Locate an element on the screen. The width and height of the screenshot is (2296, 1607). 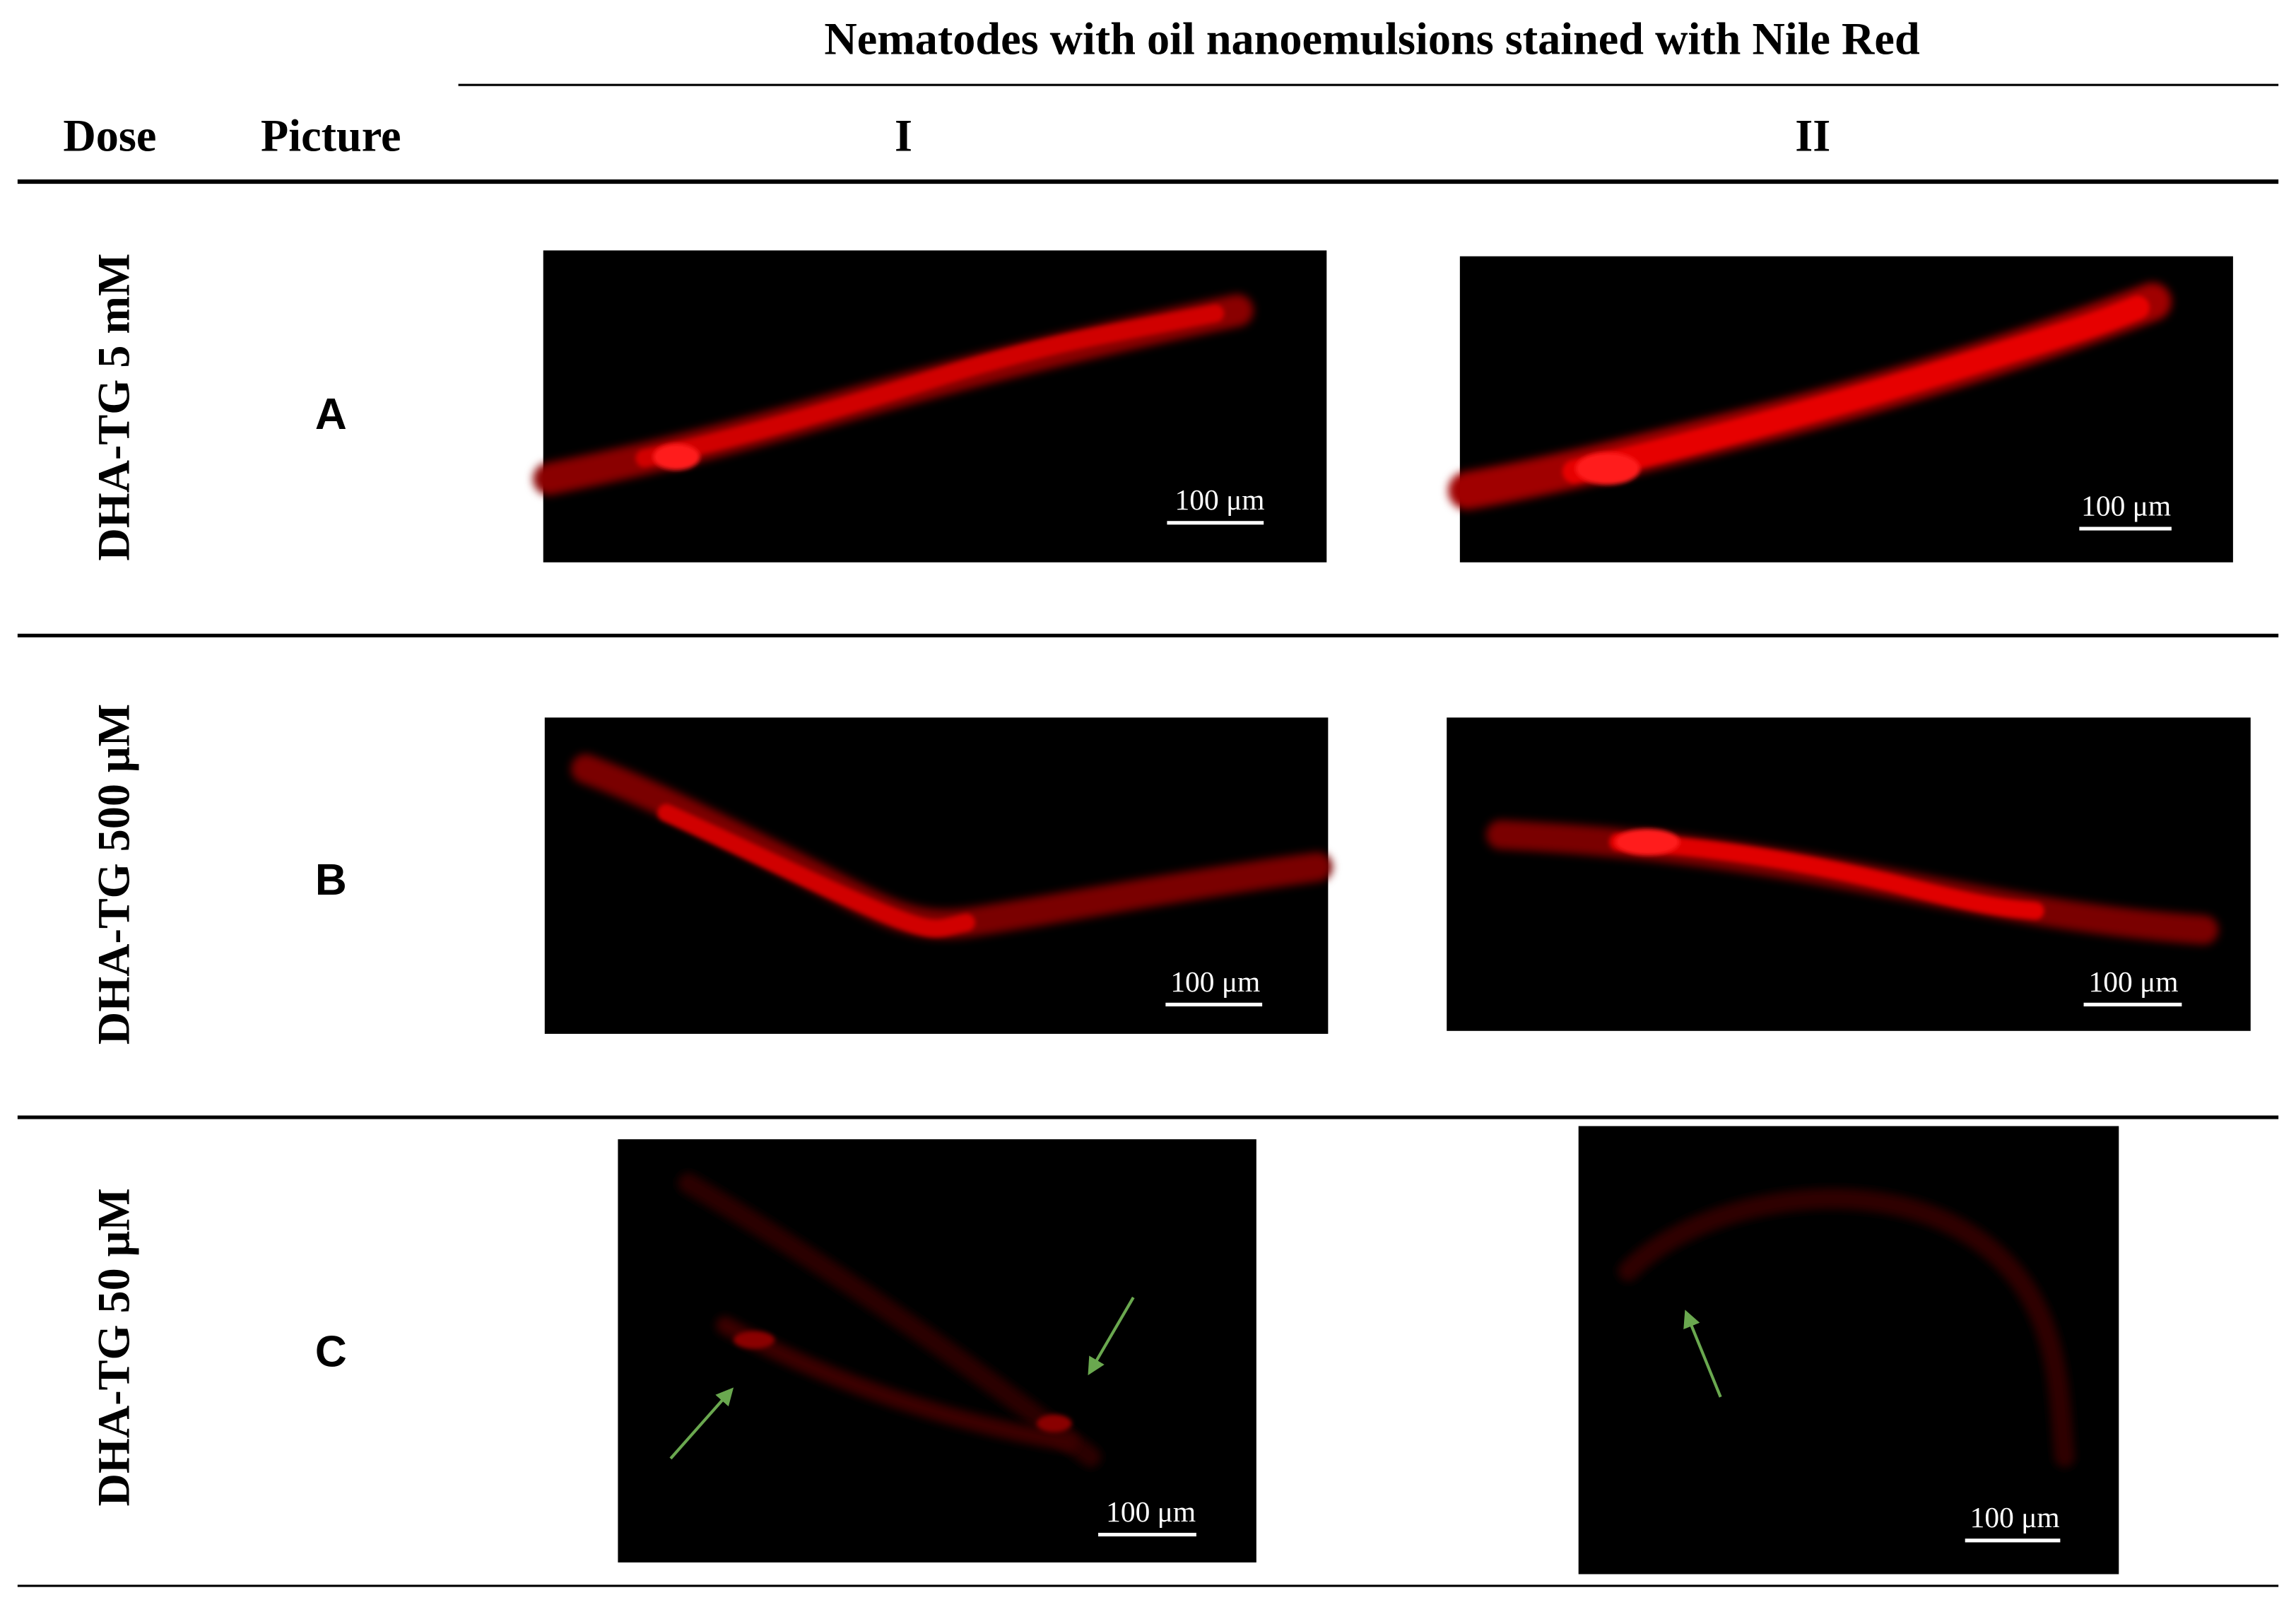
picture-label: B is located at coordinates (331, 880).